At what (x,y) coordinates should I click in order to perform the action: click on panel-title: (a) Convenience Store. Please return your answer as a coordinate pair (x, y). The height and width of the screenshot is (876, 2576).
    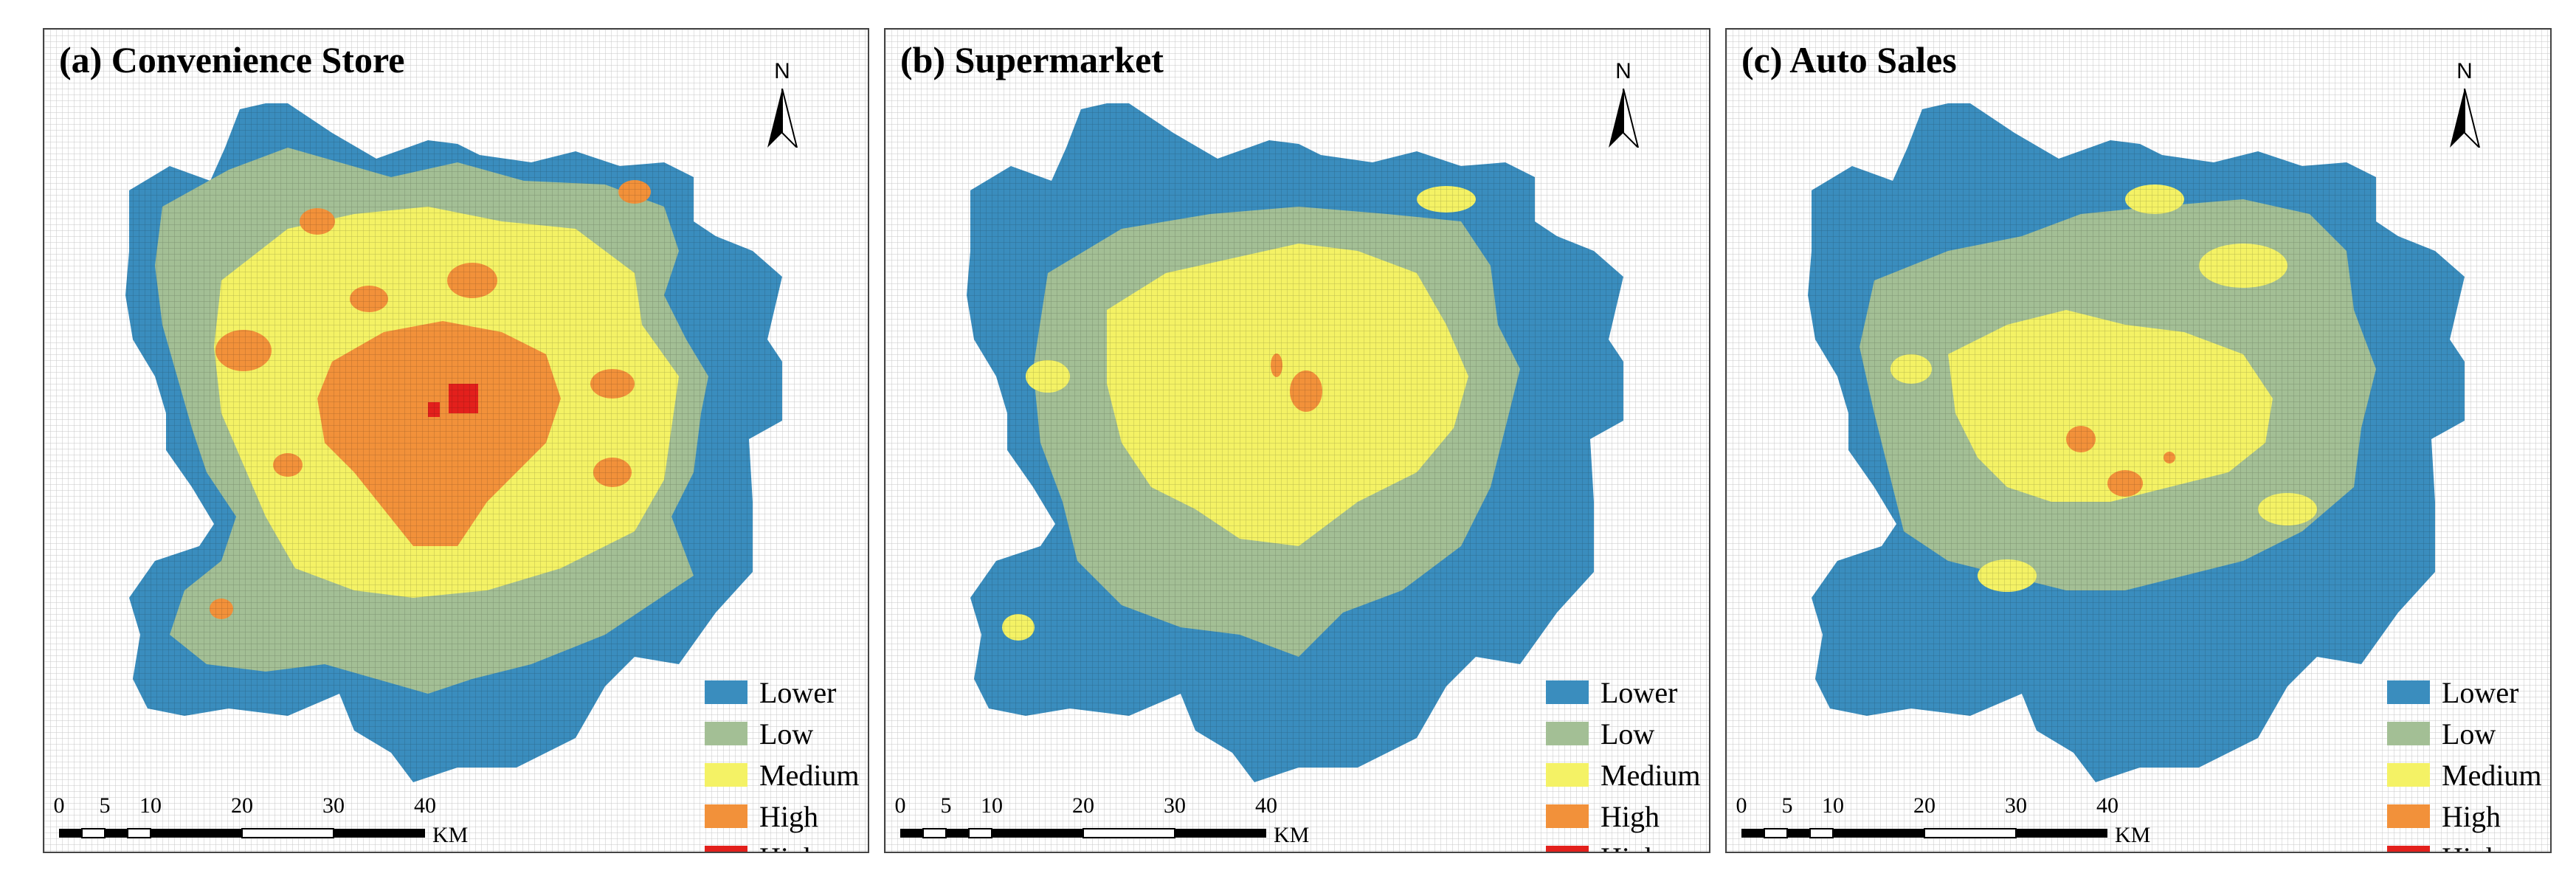
    Looking at the image, I should click on (232, 60).